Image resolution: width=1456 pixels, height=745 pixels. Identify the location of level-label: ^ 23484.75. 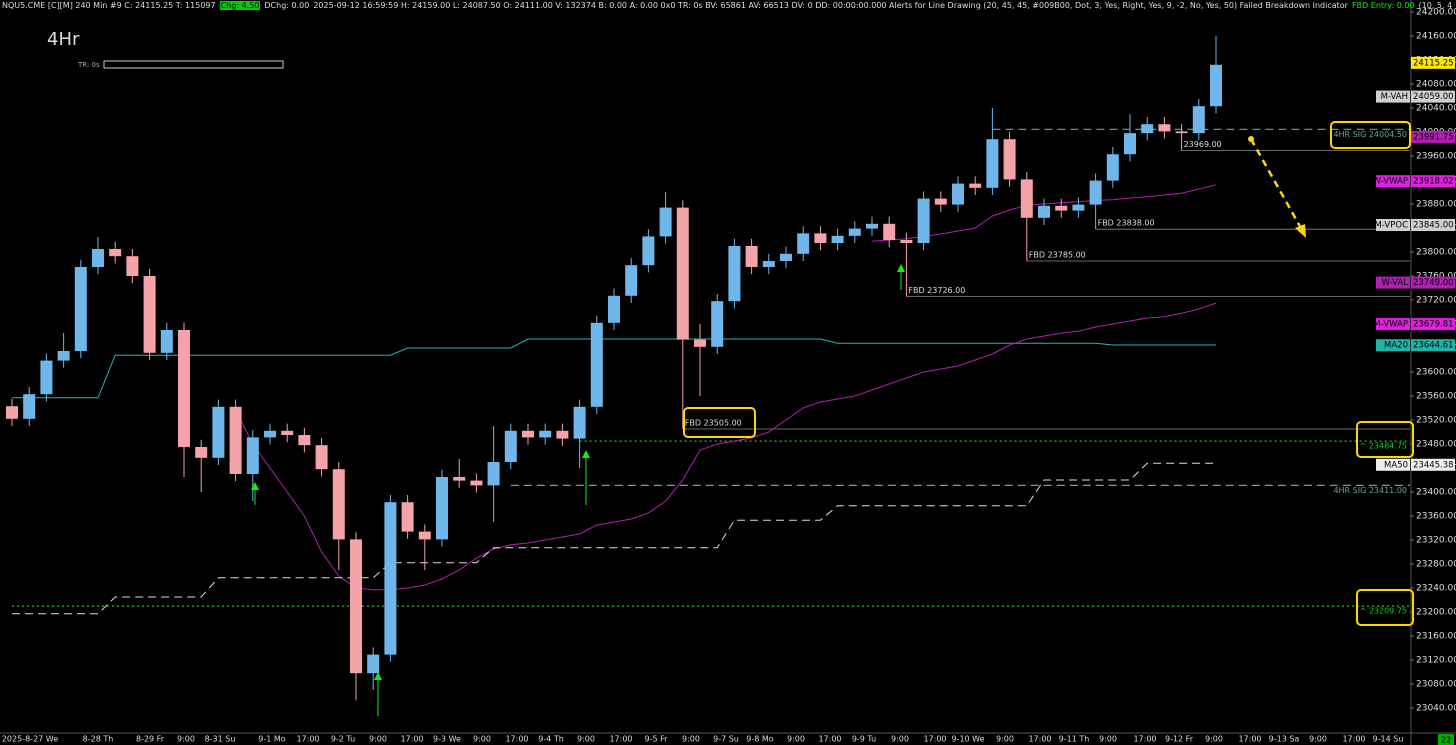
(1383, 446).